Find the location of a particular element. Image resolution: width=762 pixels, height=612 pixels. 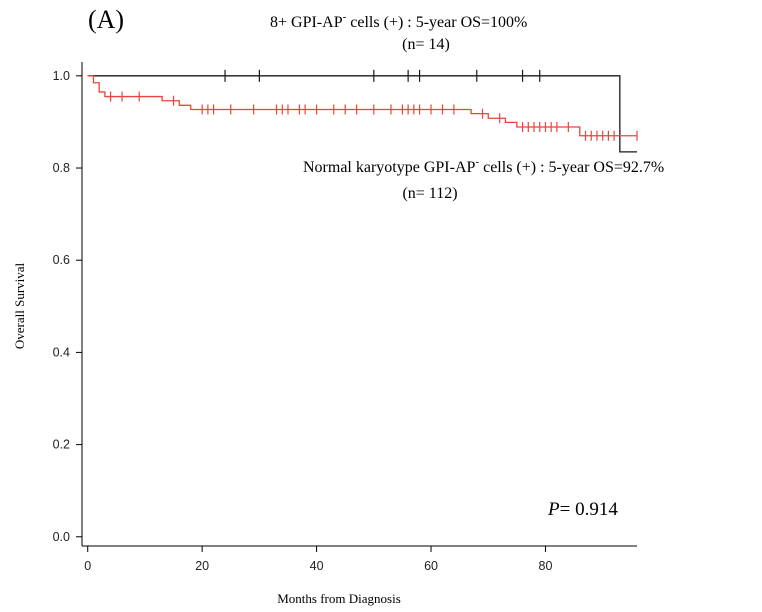

legend-label-gpi-8plus-main: 8+ GPI-AP is located at coordinates (306, 22).